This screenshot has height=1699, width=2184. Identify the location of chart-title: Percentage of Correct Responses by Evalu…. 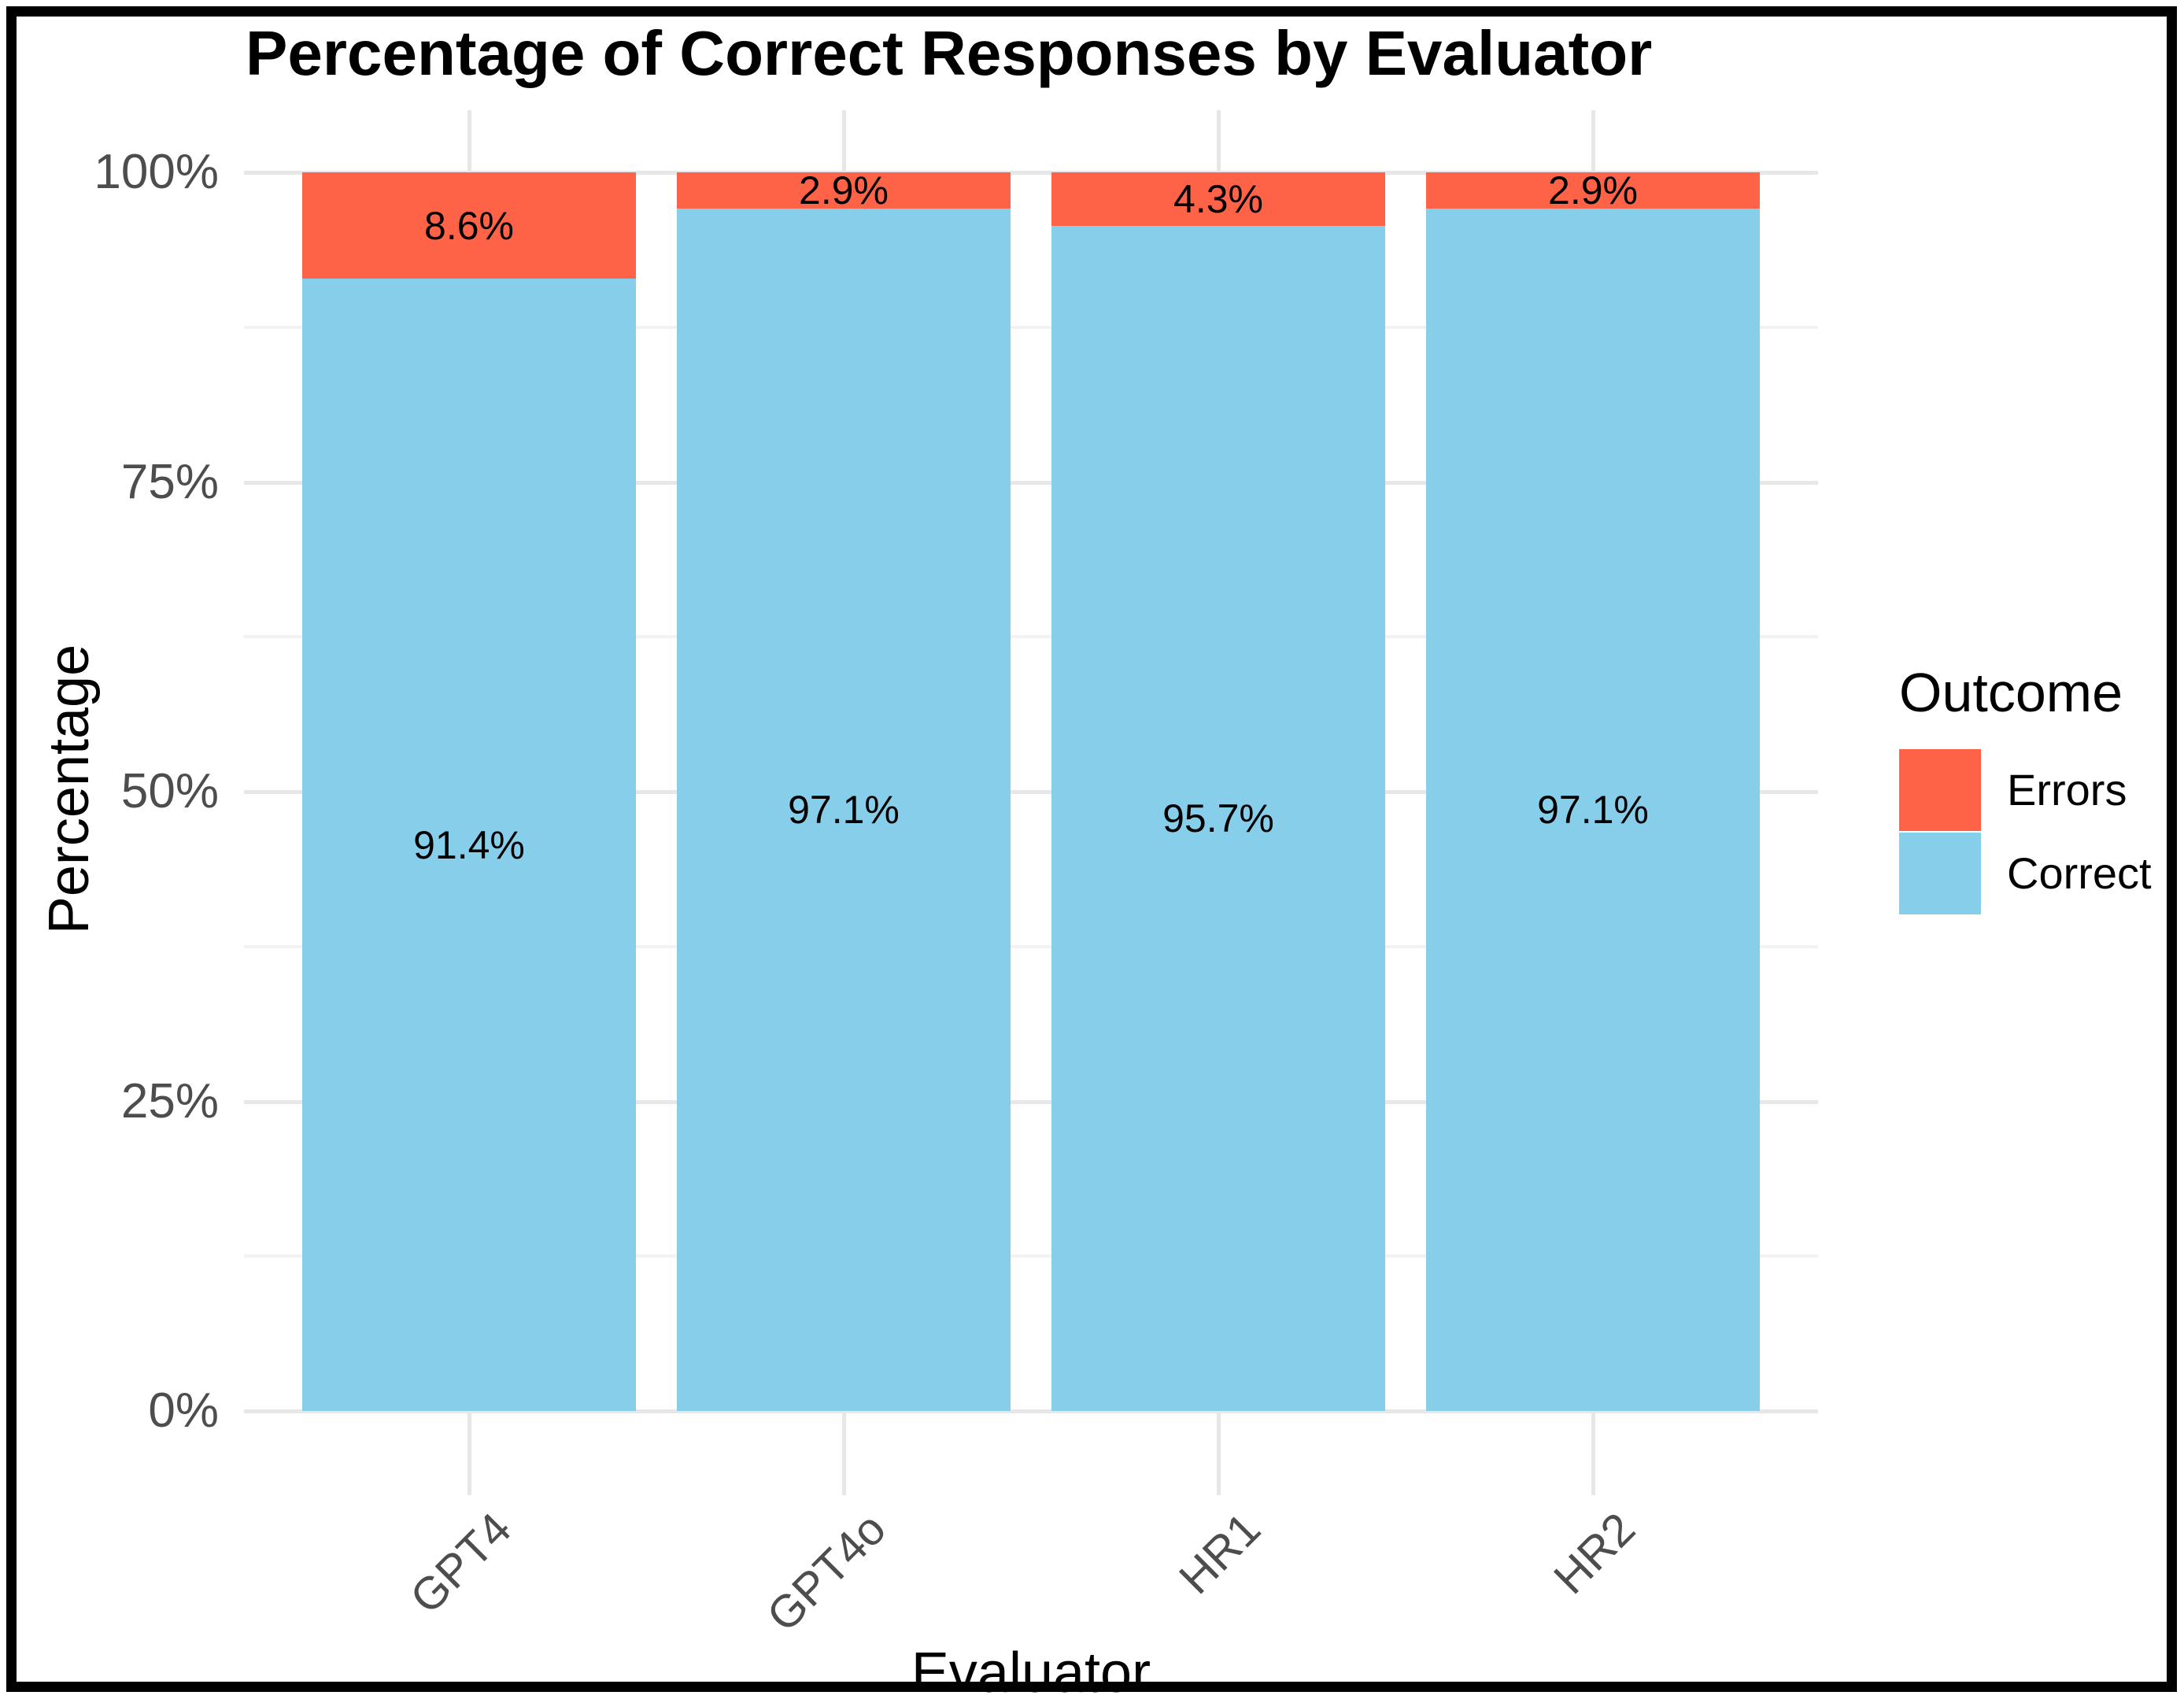
(949, 53).